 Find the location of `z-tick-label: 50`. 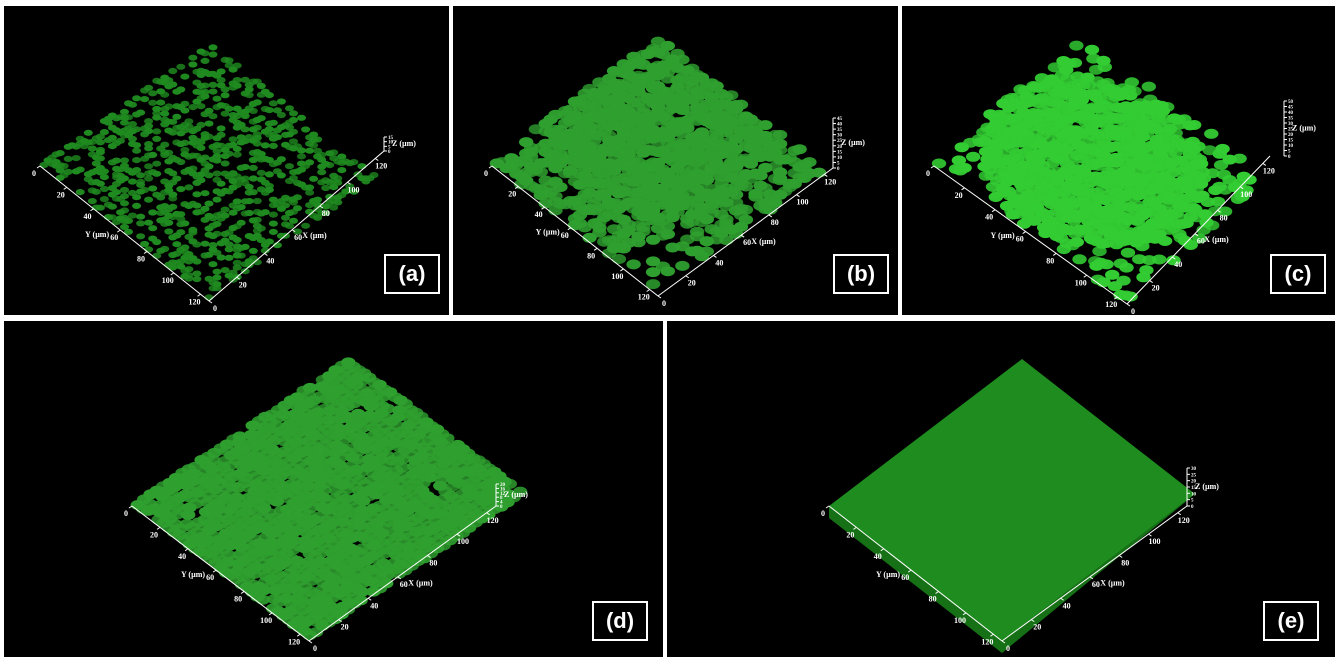

z-tick-label: 50 is located at coordinates (1291, 102).